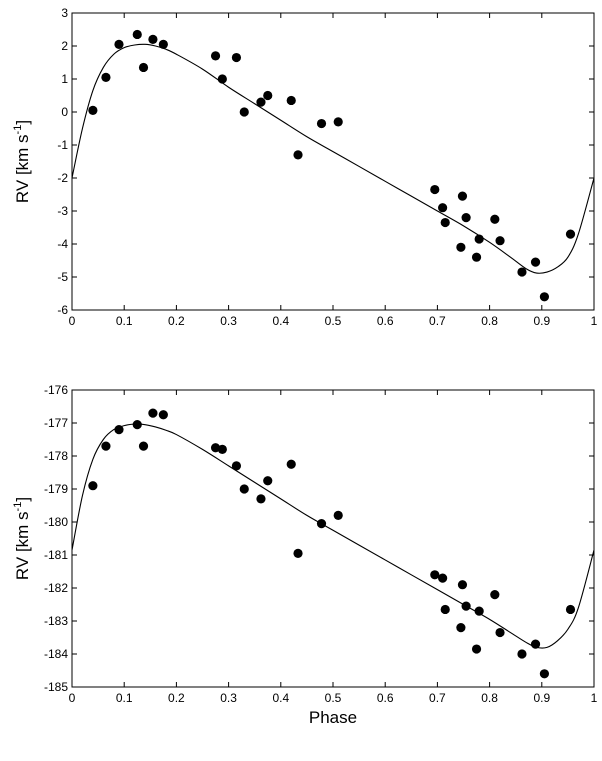  What do you see at coordinates (176, 698) in the screenshot?
I see `x-tick-label: 0.2` at bounding box center [176, 698].